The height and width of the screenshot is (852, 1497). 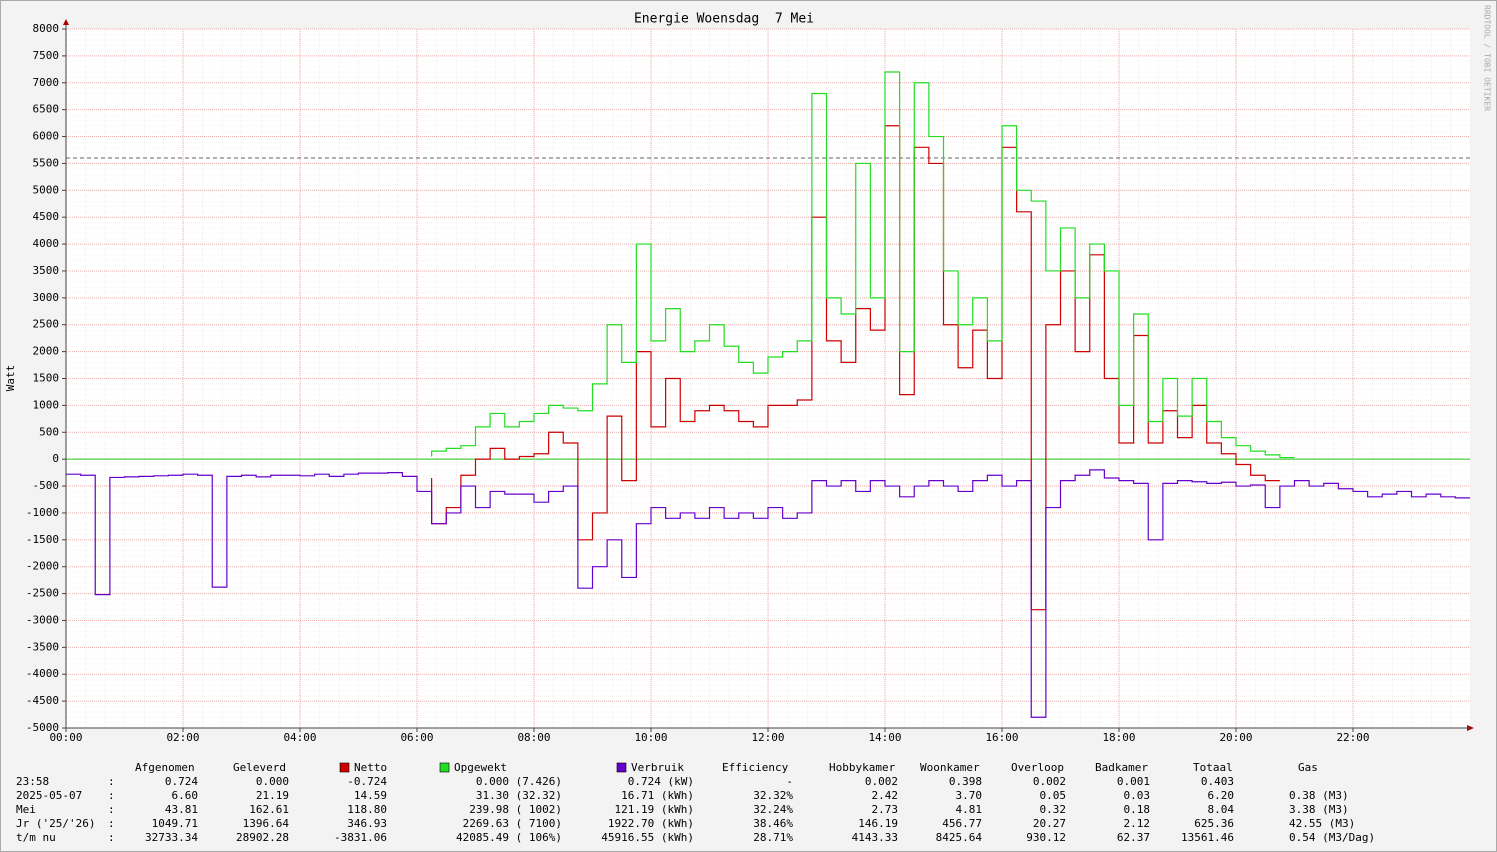 I want to click on x-tick-label: 02:00, so click(x=182, y=737).